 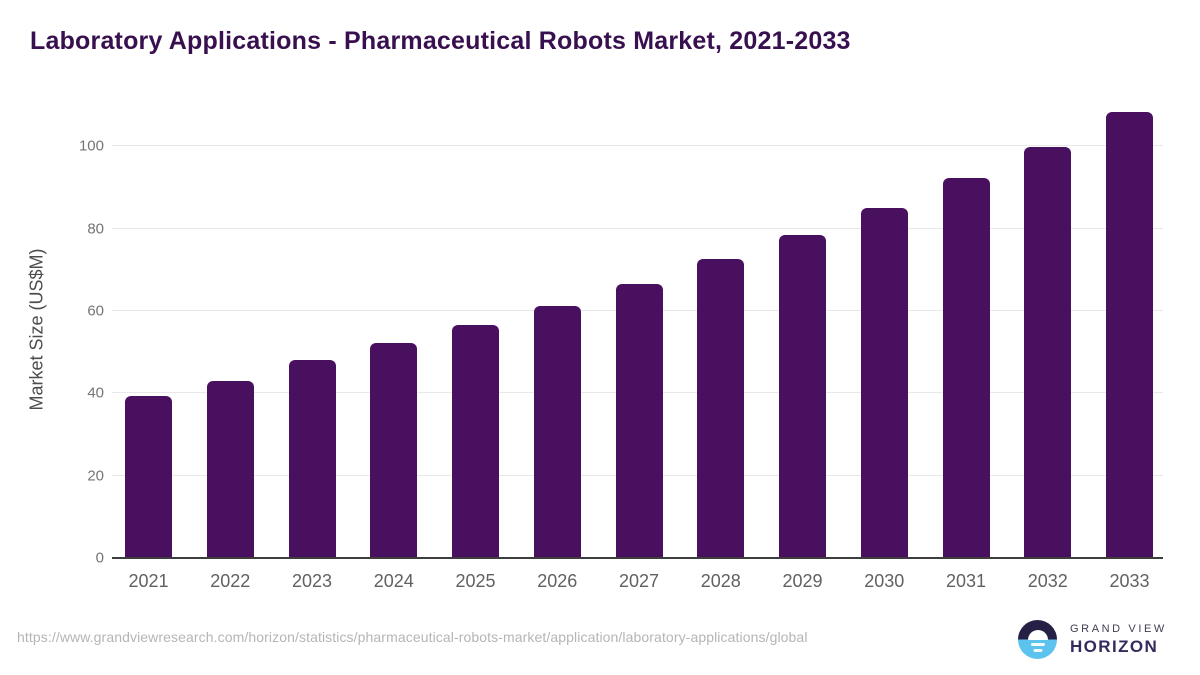 I want to click on y-tick-label: 100, so click(x=91, y=146).